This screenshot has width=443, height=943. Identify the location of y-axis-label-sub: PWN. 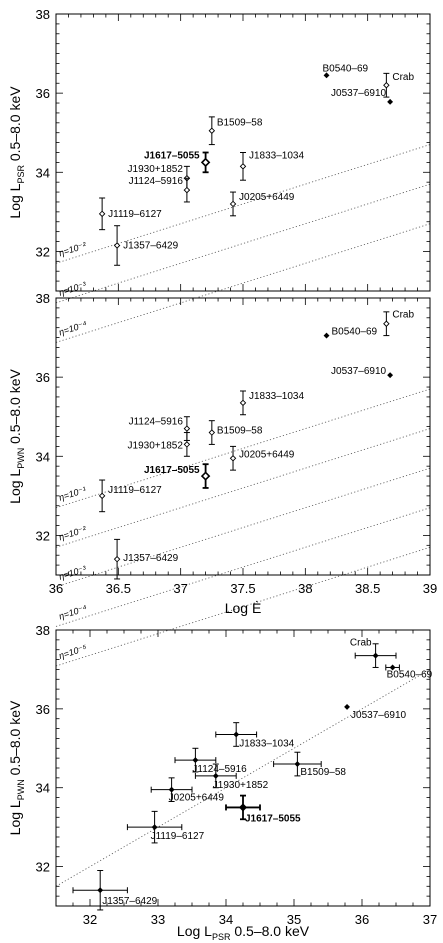
(21, 789).